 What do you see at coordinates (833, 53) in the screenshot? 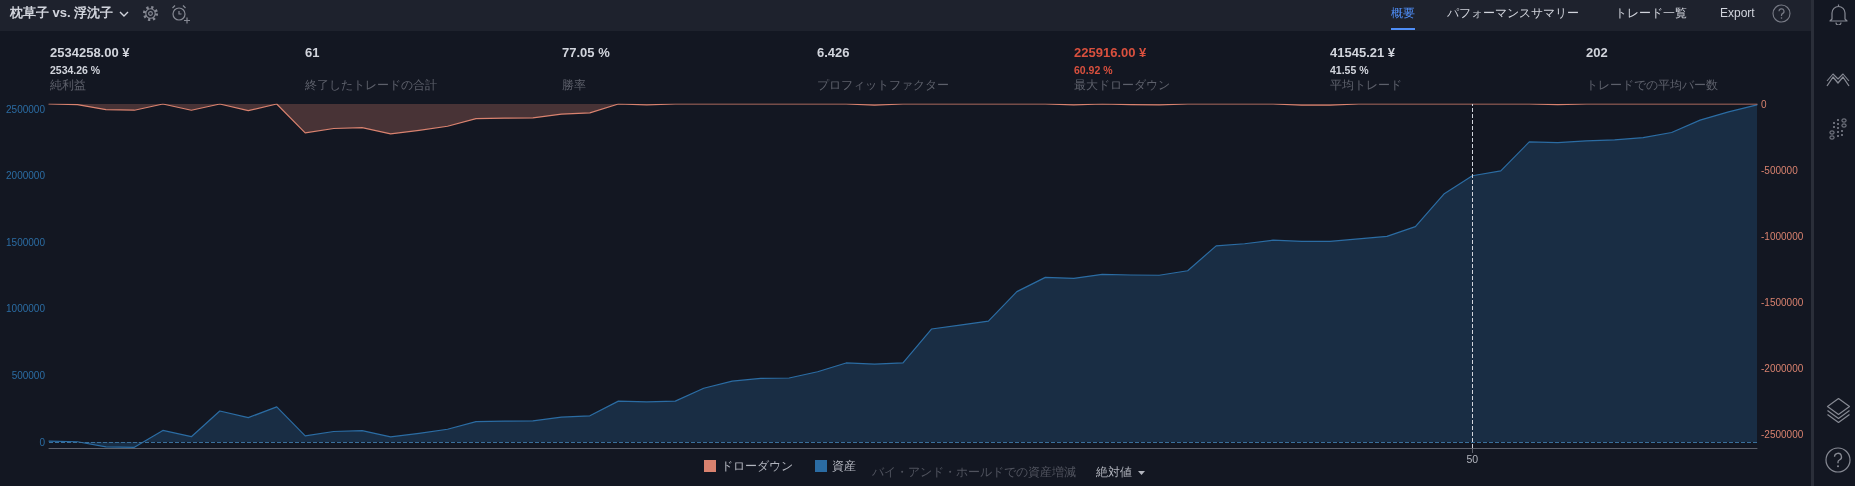
I see `text: 6.426` at bounding box center [833, 53].